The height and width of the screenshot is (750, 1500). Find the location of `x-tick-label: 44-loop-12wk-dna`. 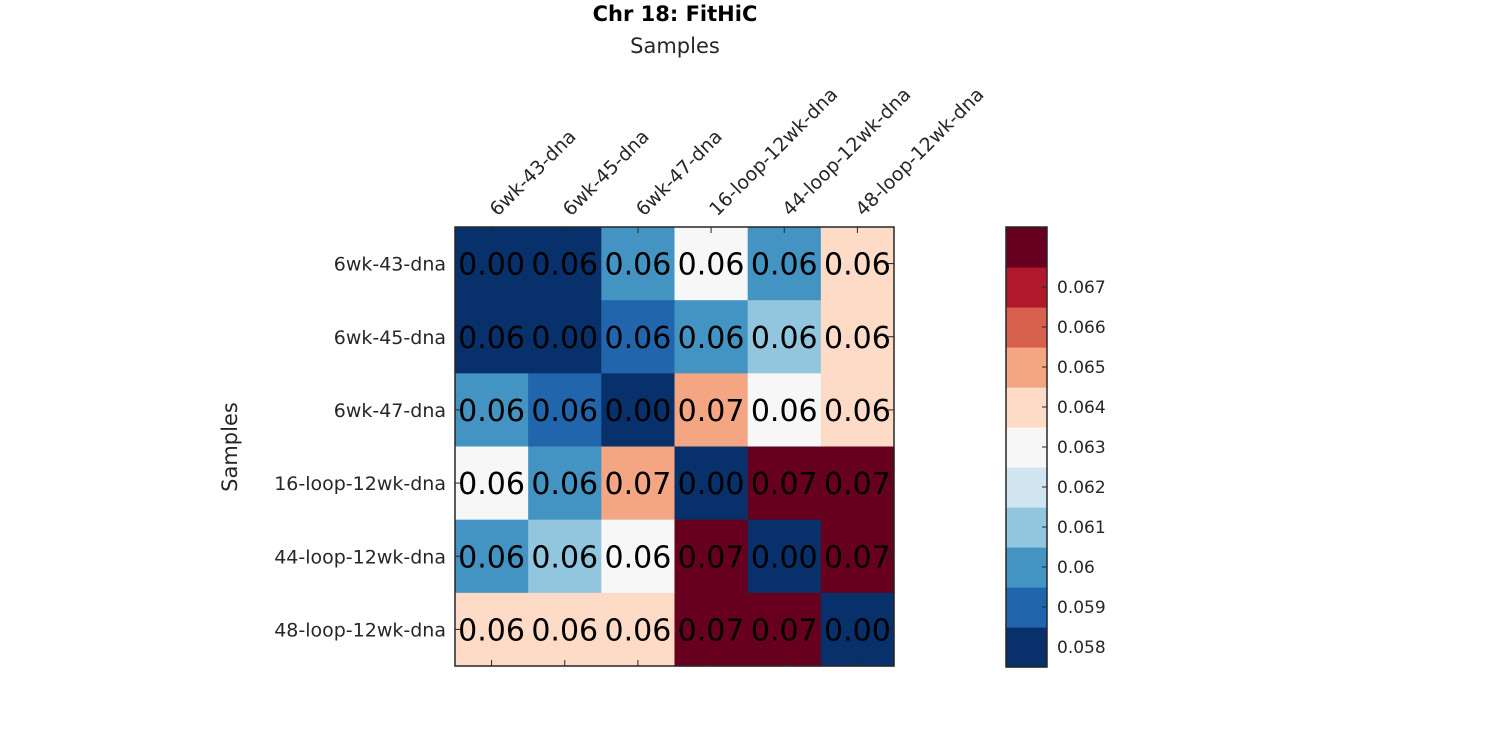

x-tick-label: 44-loop-12wk-dna is located at coordinates (846, 151).